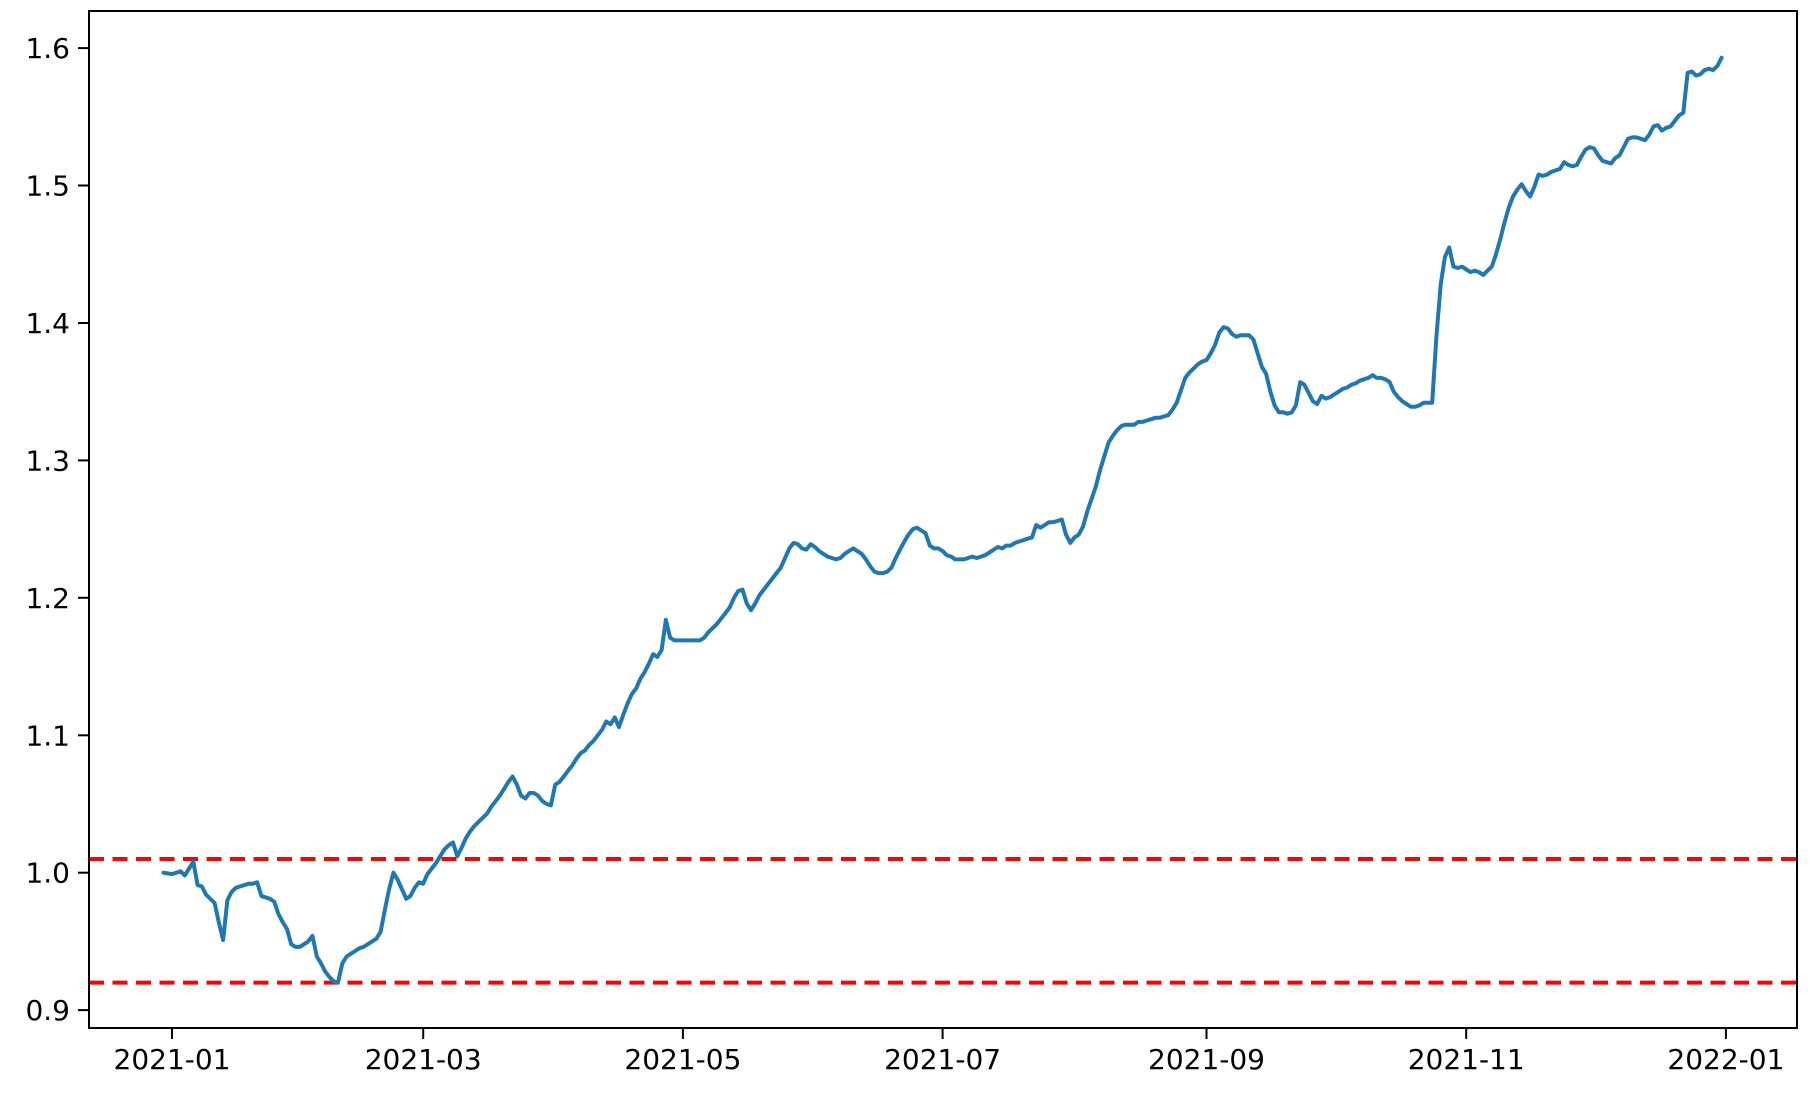  What do you see at coordinates (47, 460) in the screenshot?
I see `y-tick-label: 1.3` at bounding box center [47, 460].